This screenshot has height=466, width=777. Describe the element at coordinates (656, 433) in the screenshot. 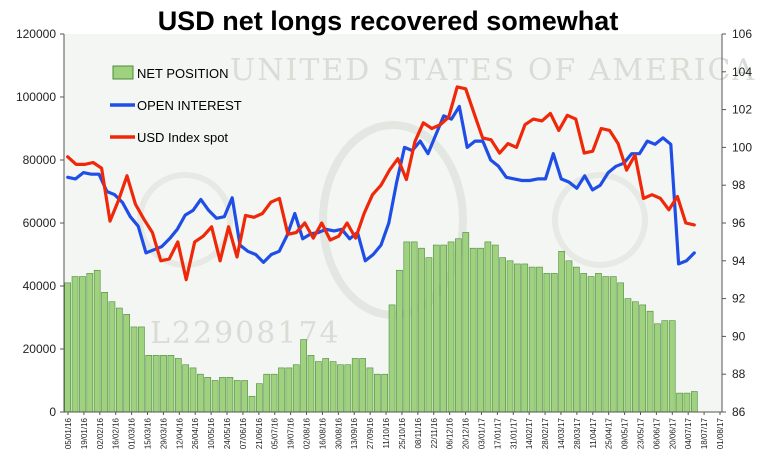

I see `x-tick-label: 06/06/17` at that location.